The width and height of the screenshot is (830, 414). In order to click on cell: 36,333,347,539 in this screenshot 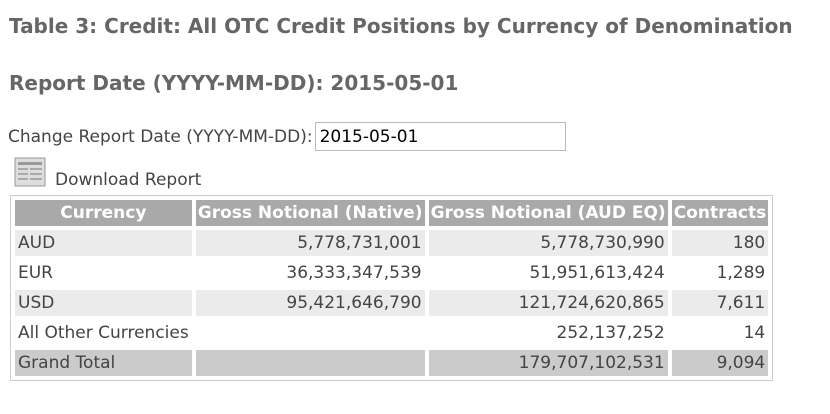, I will do `click(354, 273)`.